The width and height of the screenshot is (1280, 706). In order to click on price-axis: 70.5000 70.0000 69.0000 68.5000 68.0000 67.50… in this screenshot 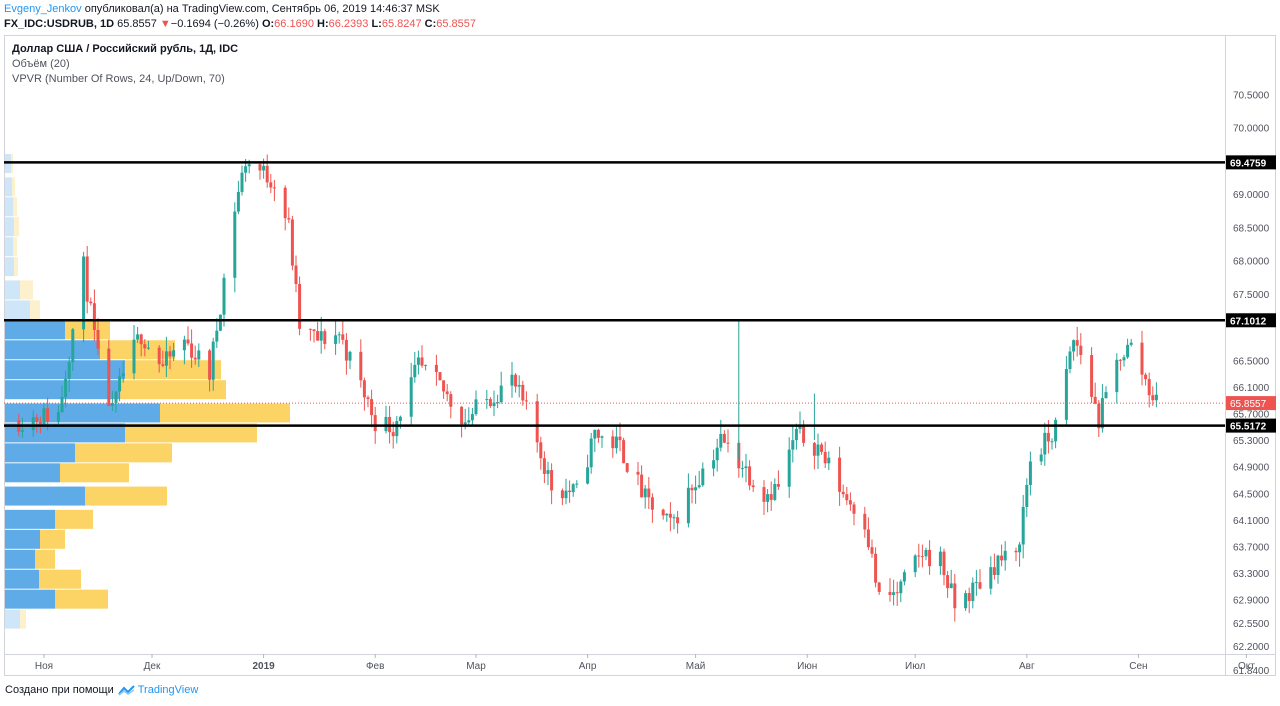, I will do `click(1251, 383)`.